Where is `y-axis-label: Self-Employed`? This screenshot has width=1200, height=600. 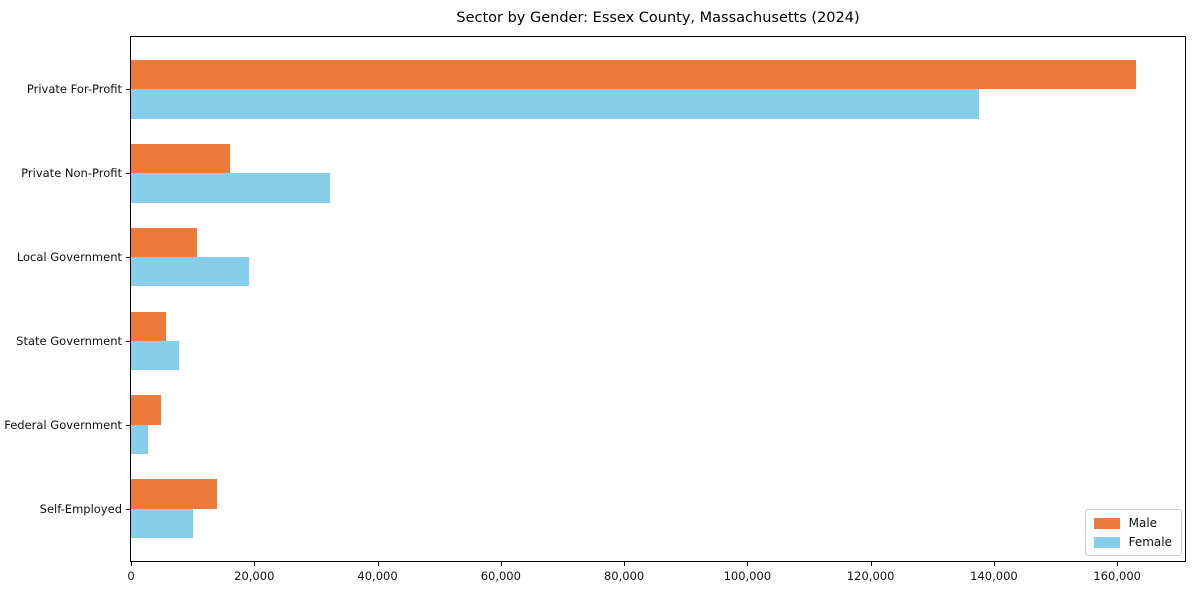
y-axis-label: Self-Employed is located at coordinates (80, 508).